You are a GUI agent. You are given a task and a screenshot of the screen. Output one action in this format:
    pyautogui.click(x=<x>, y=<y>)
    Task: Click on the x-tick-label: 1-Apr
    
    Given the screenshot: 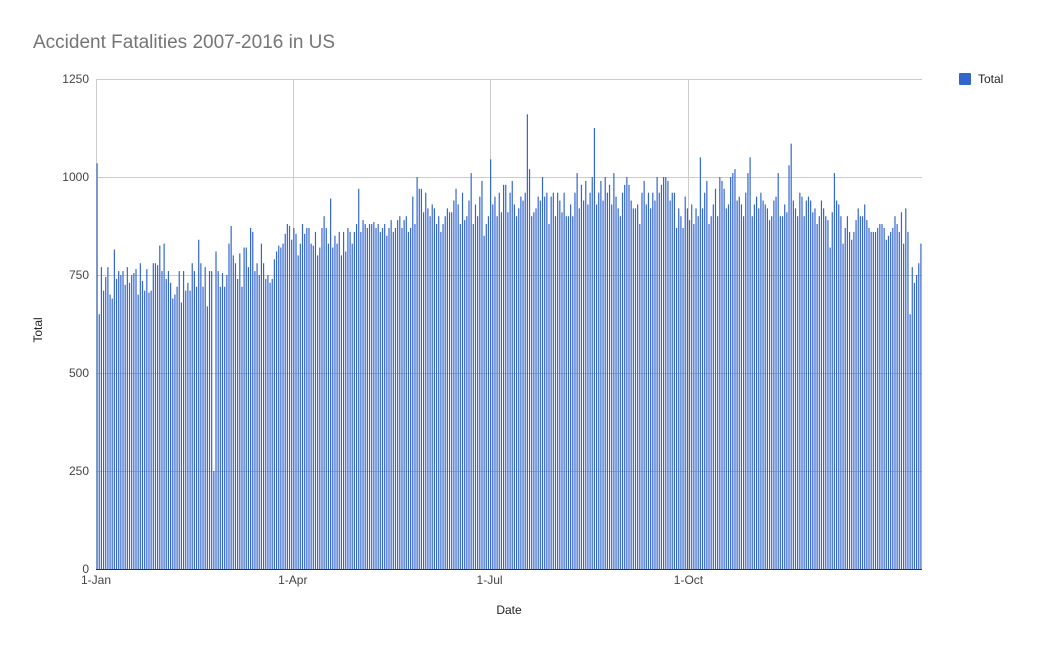 What is the action you would take?
    pyautogui.click(x=292, y=580)
    